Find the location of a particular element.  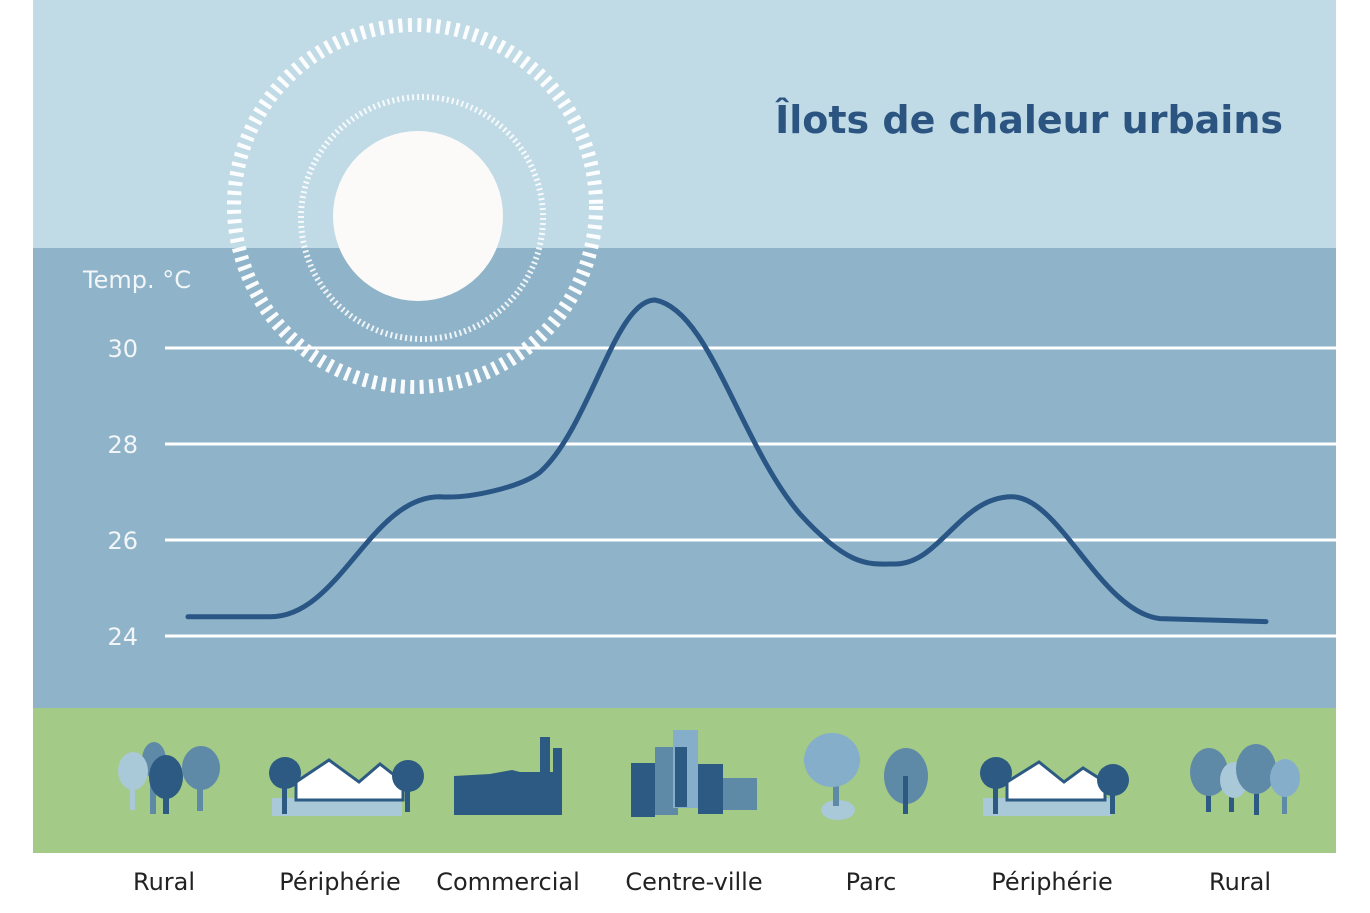

y-tick-label: 28 is located at coordinates (122, 445).